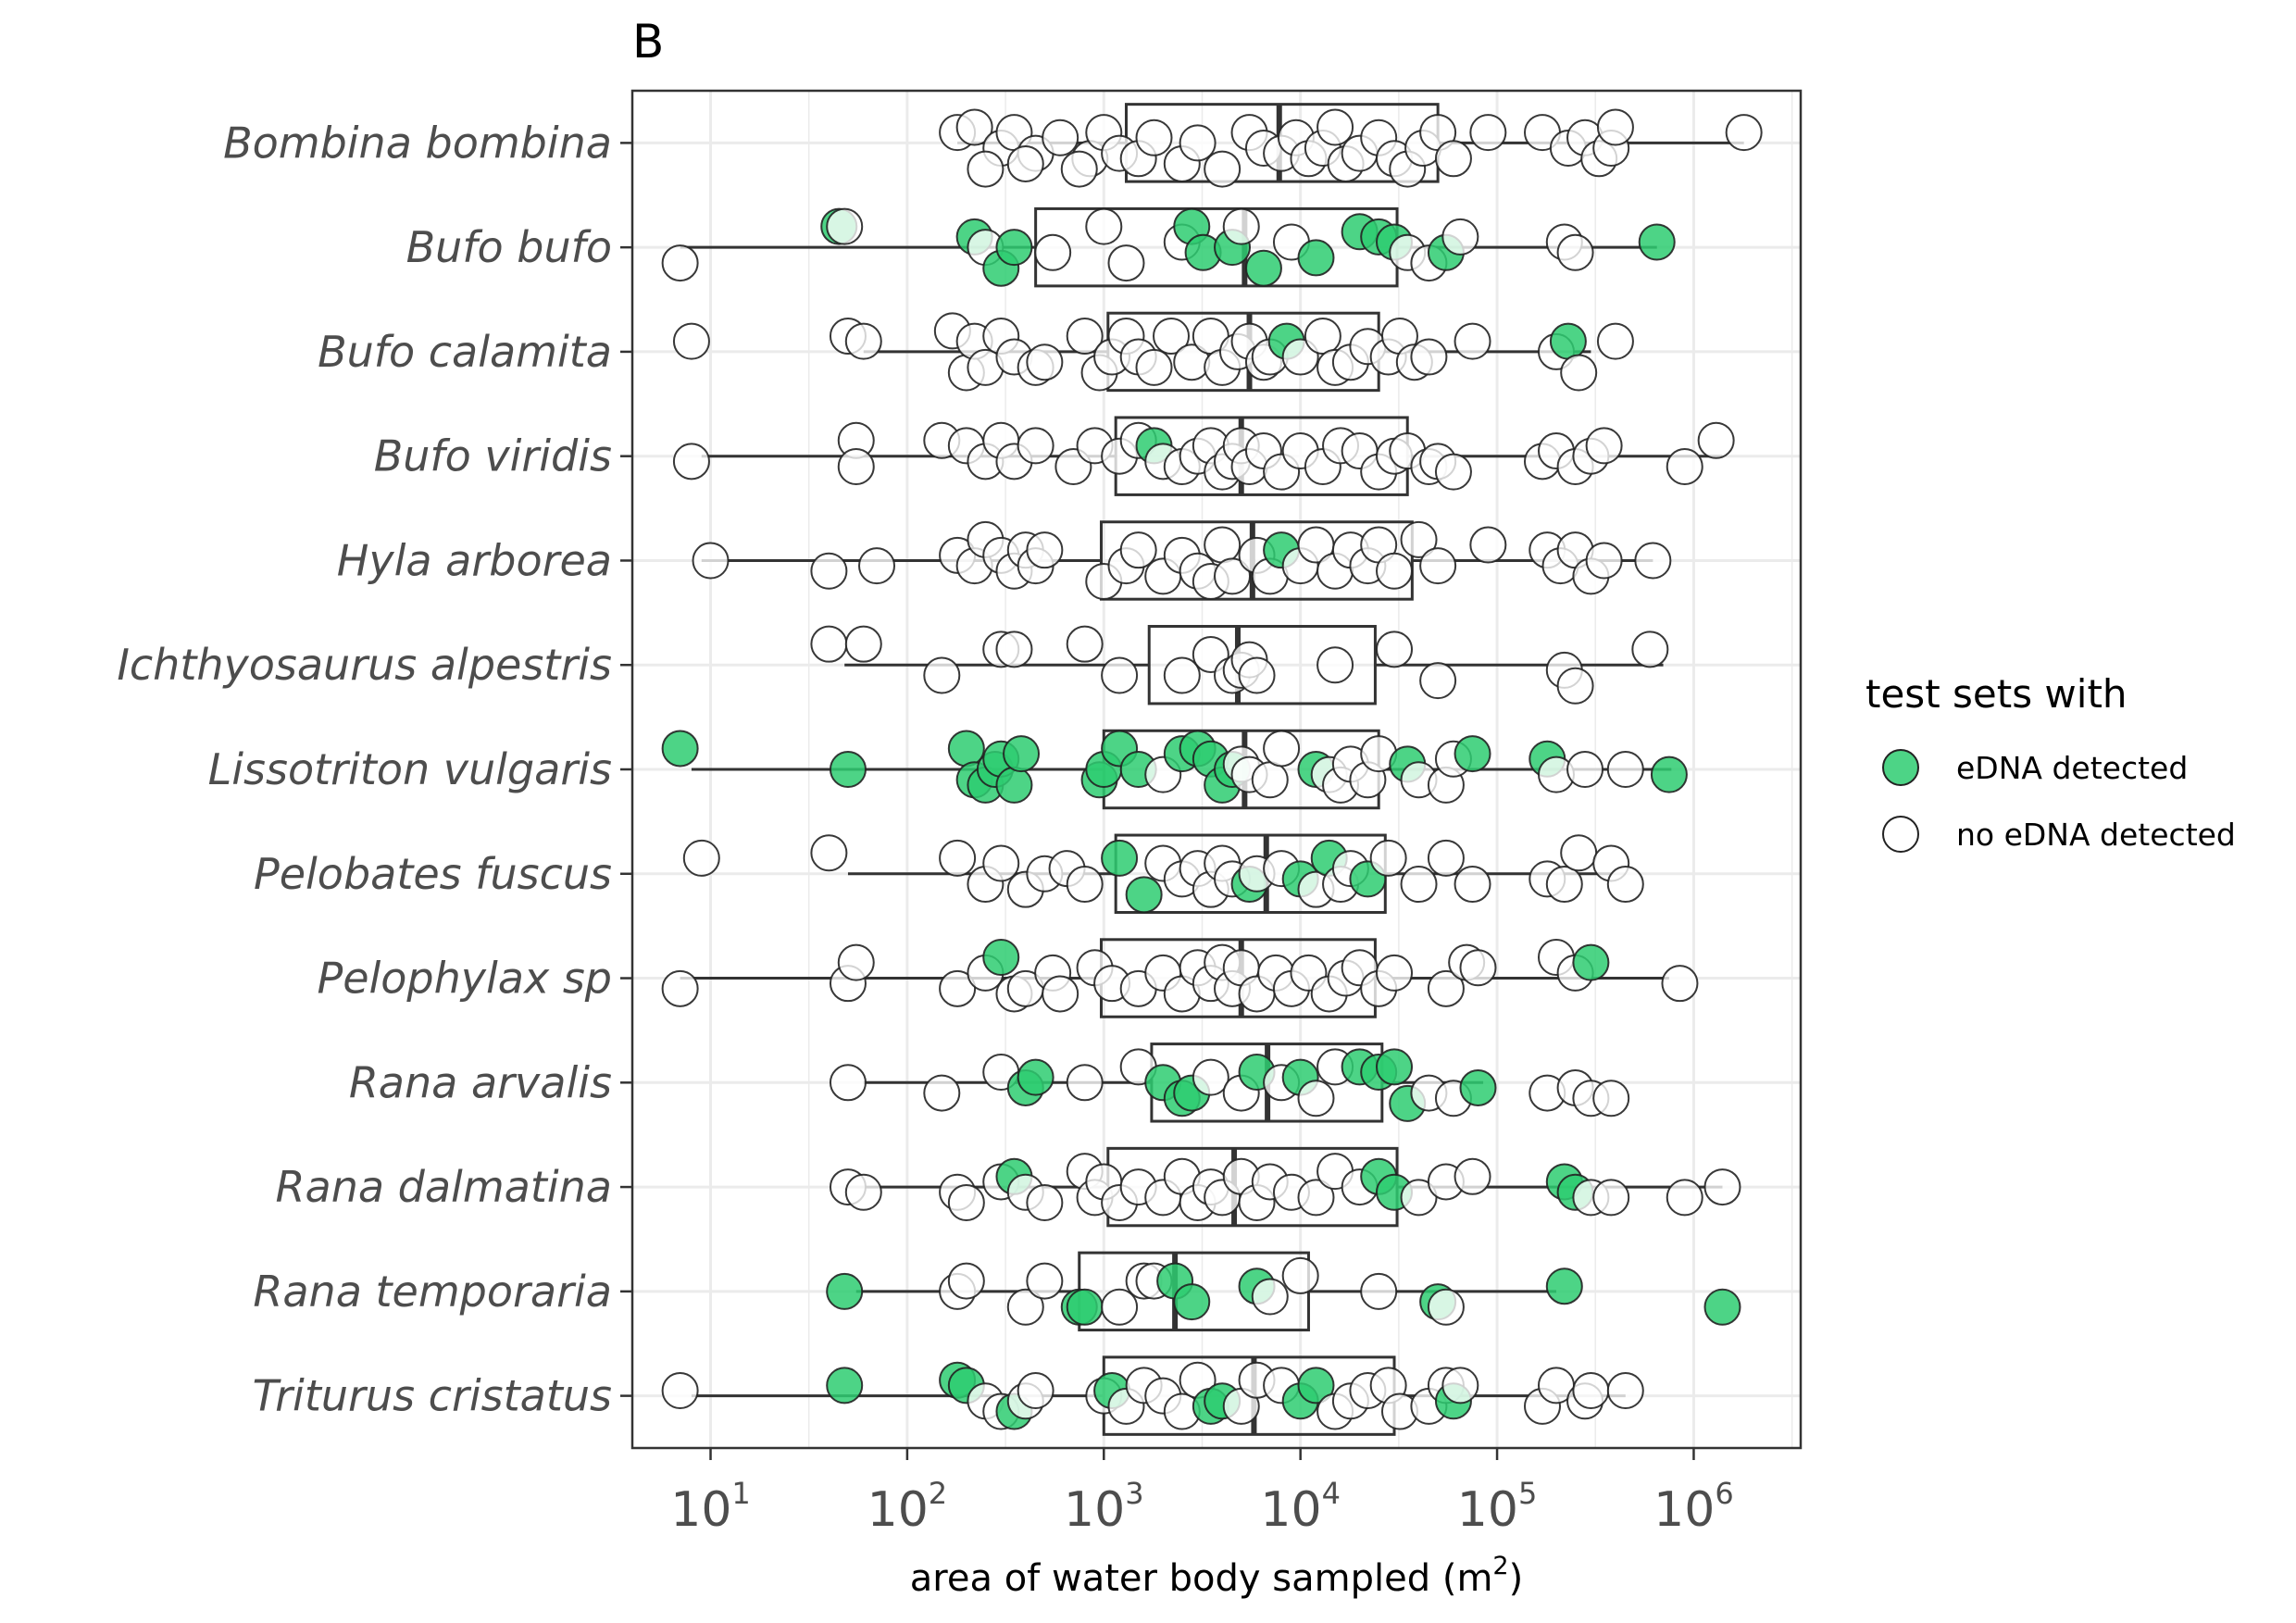 The image size is (2296, 1623). Describe the element at coordinates (493, 456) in the screenshot. I see `y-tick-label: Bufo viridis` at that location.